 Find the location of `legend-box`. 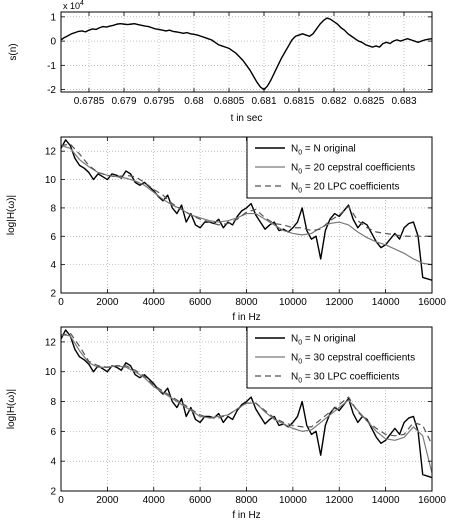

legend-box is located at coordinates (339, 167).